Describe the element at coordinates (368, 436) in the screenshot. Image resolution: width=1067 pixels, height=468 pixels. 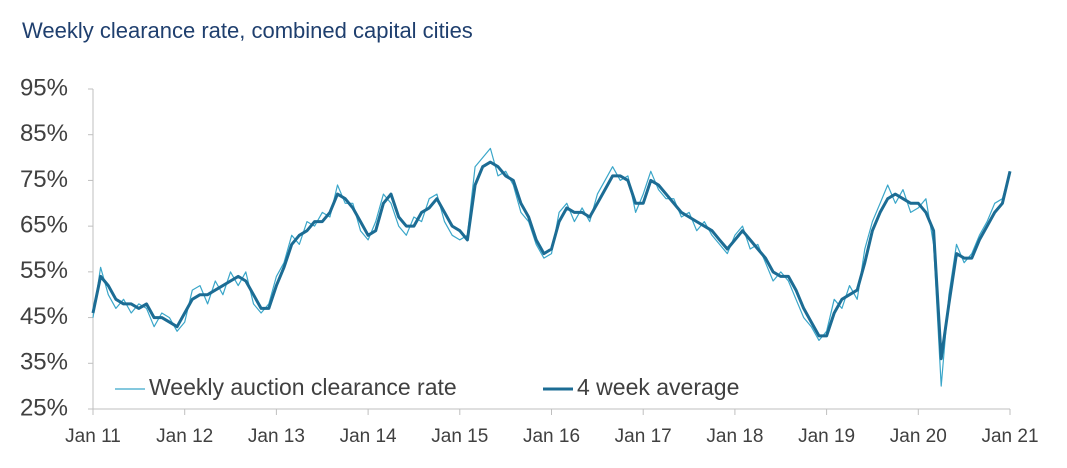
I see `x-tick-label: Jan 14` at that location.